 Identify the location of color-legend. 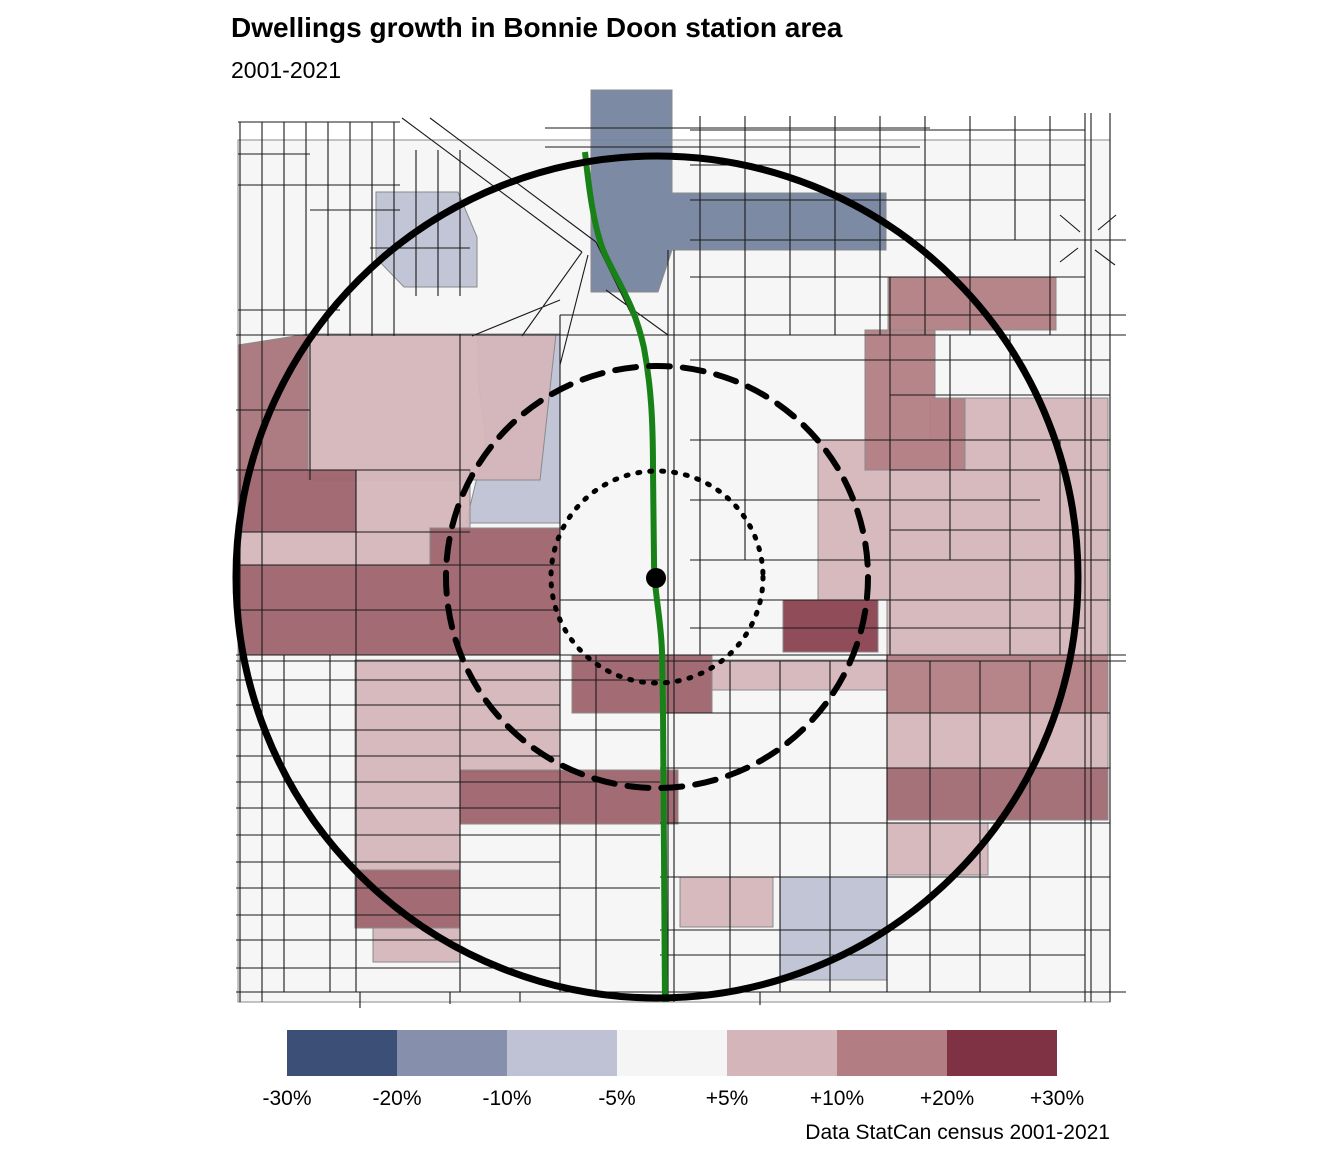
(672, 1053).